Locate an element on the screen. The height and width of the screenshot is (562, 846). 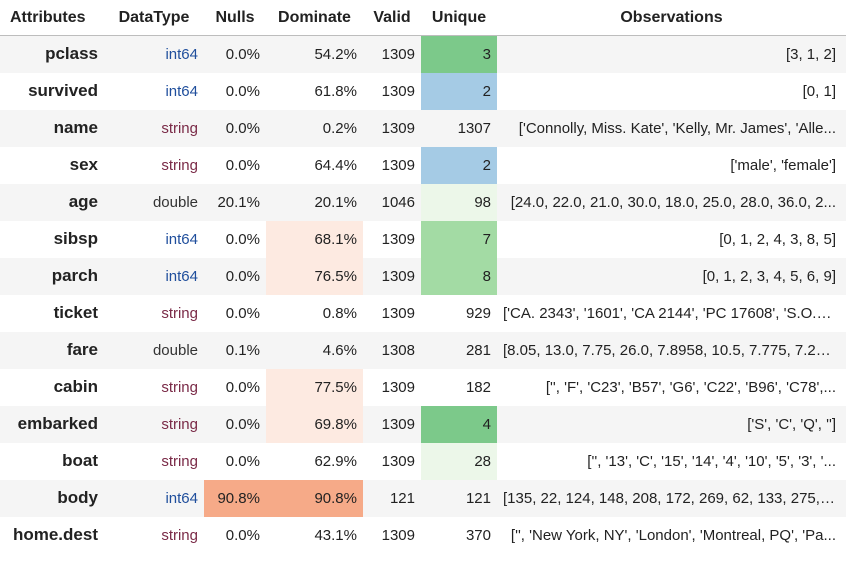
dominate-cell: 68.1% is located at coordinates (314, 239).